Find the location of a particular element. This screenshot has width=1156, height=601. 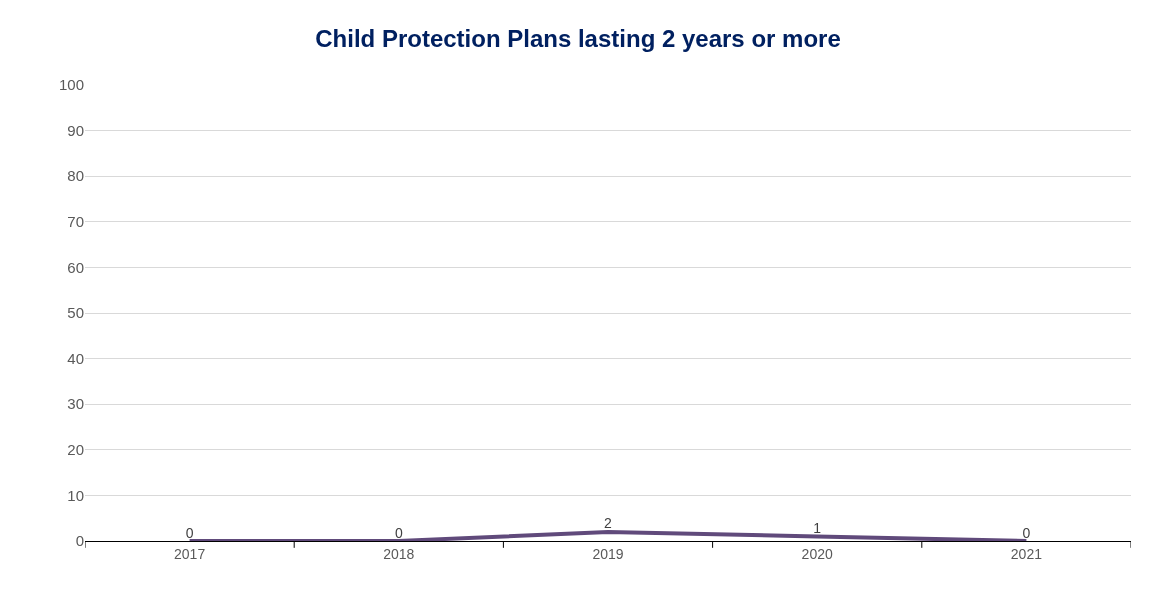

y-tick-label: 60 is located at coordinates (75, 267).